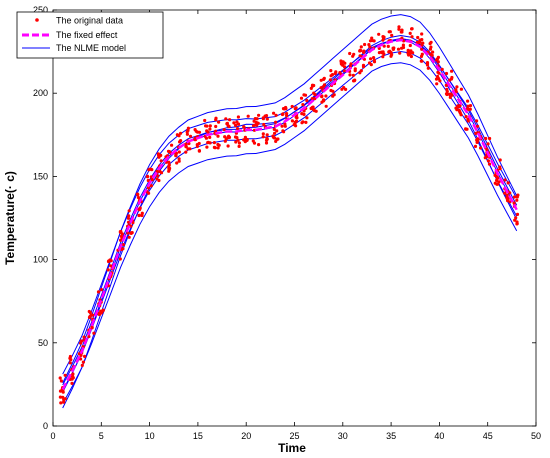 This screenshot has height=458, width=550. Describe the element at coordinates (10, 218) in the screenshot. I see `y-axis-label: Temperature(· c)` at that location.